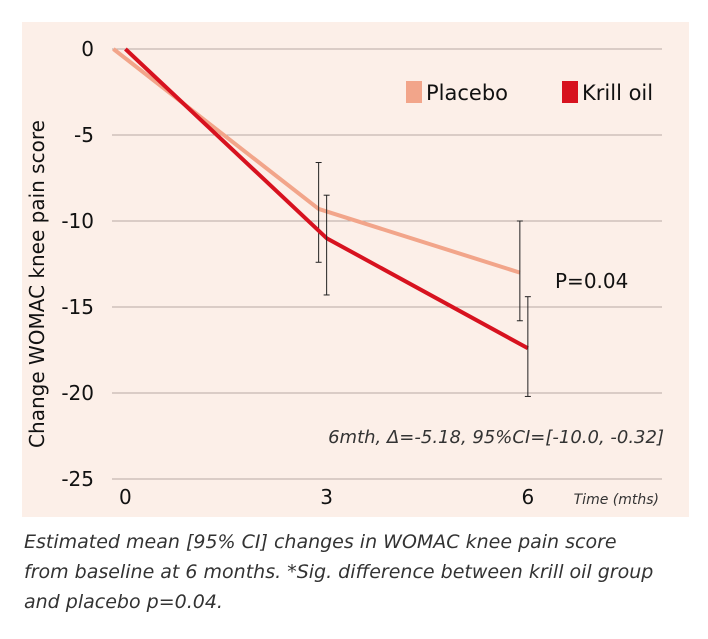 The height and width of the screenshot is (639, 708). Describe the element at coordinates (616, 500) in the screenshot. I see `x-axis-unit-label: Time (mths)` at that location.